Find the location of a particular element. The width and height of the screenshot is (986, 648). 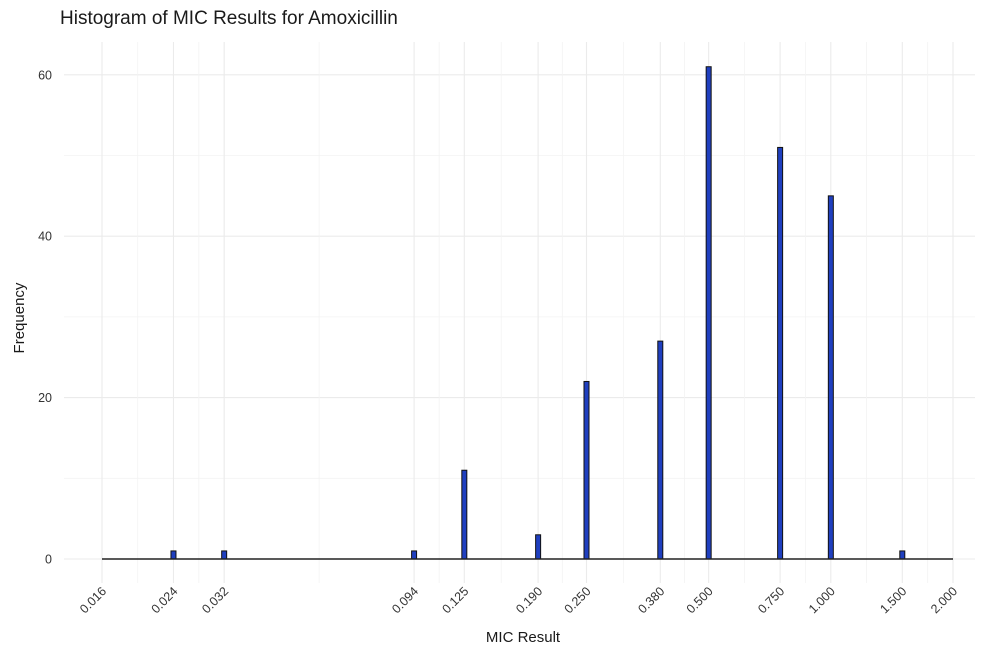

x-tick-label: 0.500 is located at coordinates (700, 600).